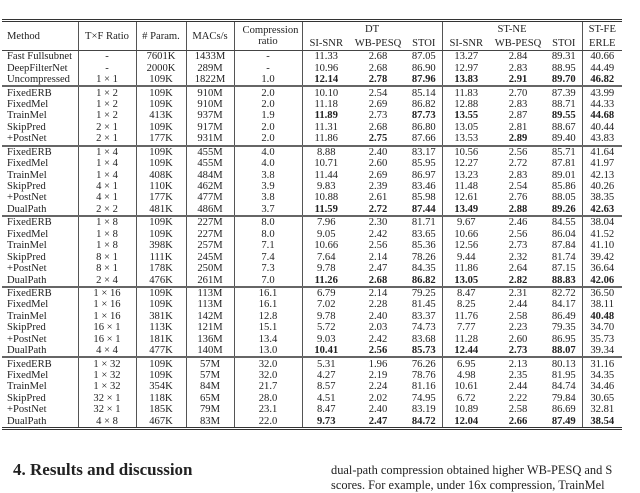 The width and height of the screenshot is (640, 493). What do you see at coordinates (325, 339) in the screenshot?
I see `cell-dt-si-snr: 9.03` at bounding box center [325, 339].